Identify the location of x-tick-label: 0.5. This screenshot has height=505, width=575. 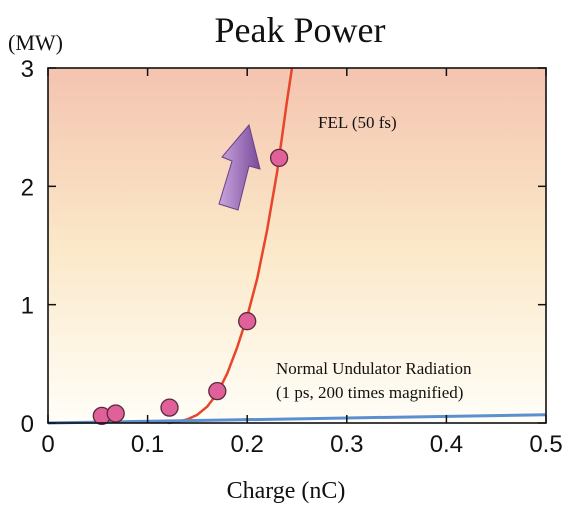
(545, 444).